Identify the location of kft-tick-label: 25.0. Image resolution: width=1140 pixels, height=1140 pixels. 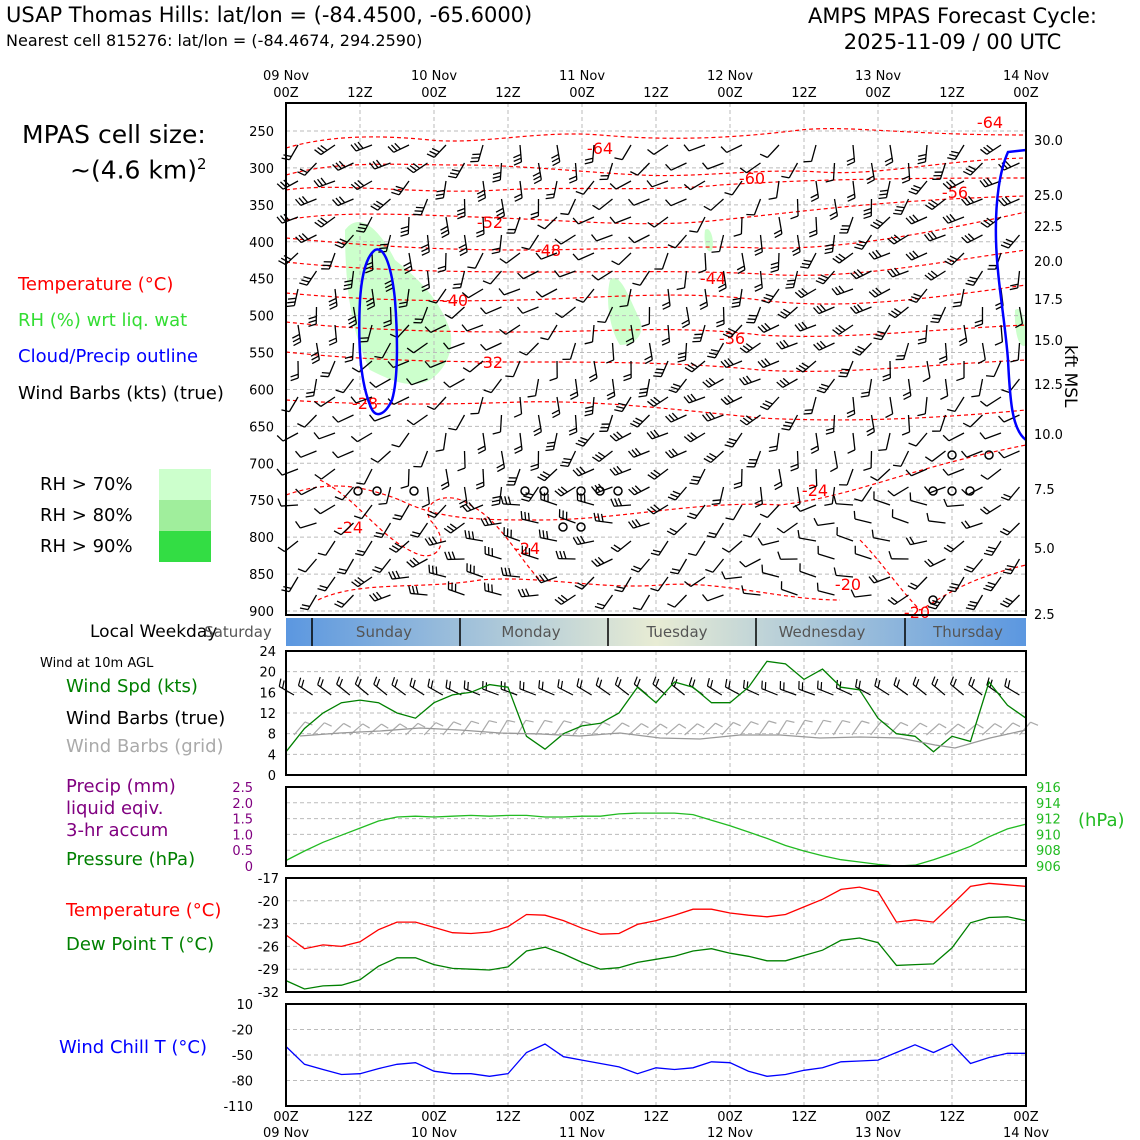
(1048, 196).